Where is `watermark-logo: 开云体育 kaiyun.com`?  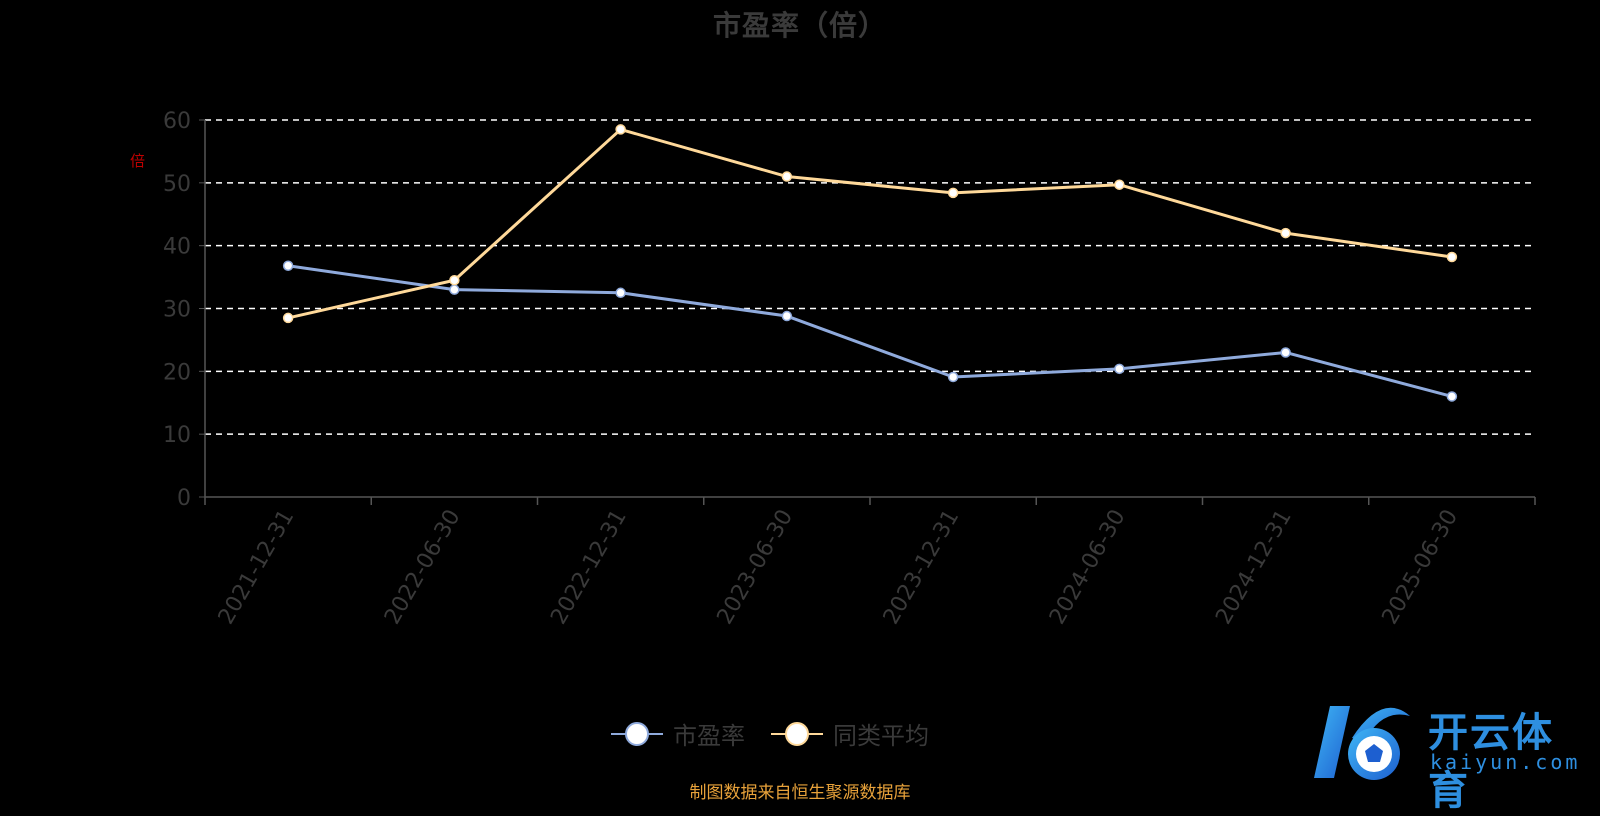
watermark-logo: 开云体育 kaiyun.com is located at coordinates (1452, 756).